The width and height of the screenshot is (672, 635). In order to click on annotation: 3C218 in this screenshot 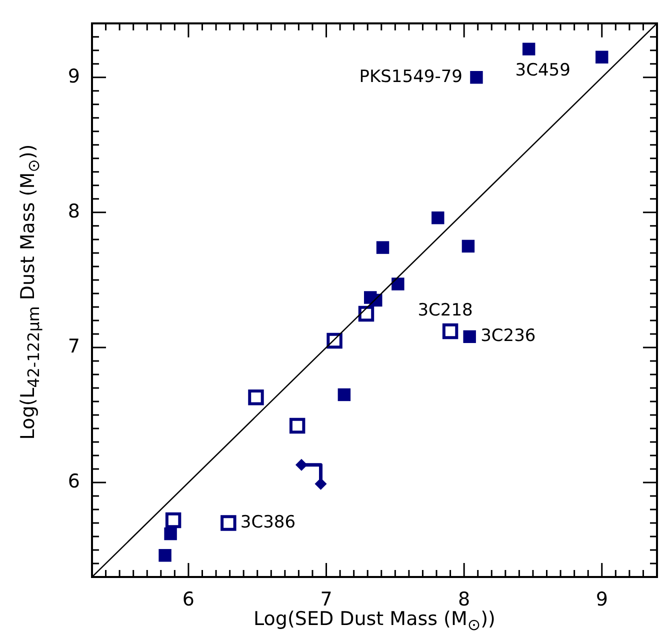, I will do `click(445, 310)`.